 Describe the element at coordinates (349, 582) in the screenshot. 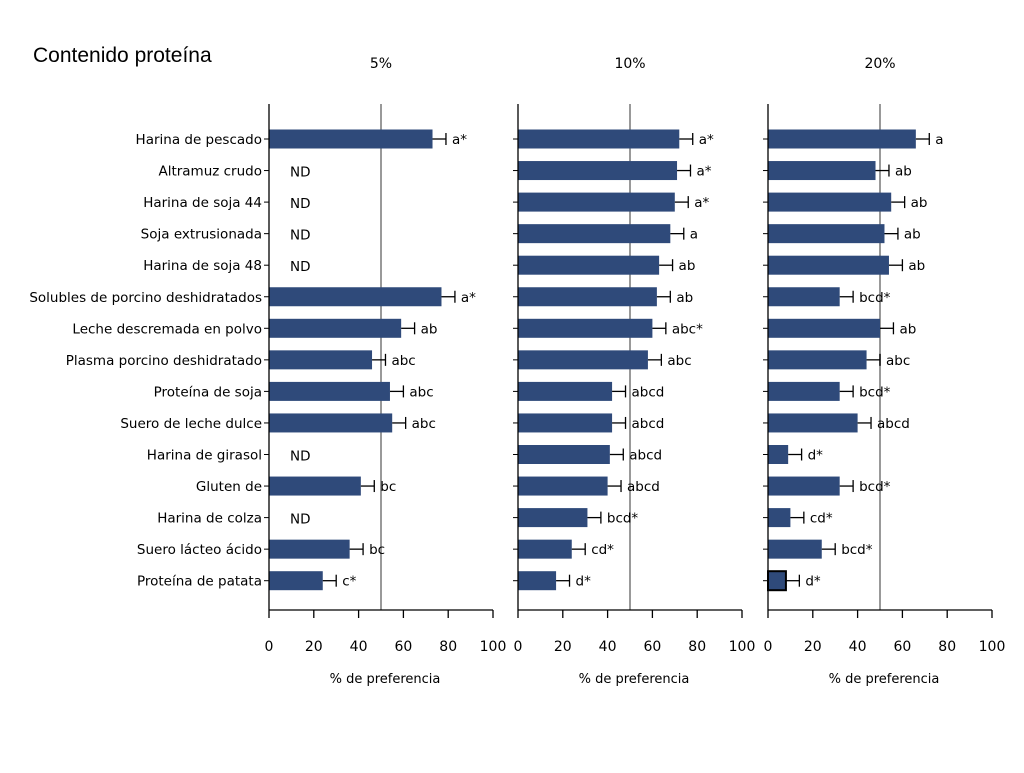

I see `panel-1-significance-label: c*` at that location.